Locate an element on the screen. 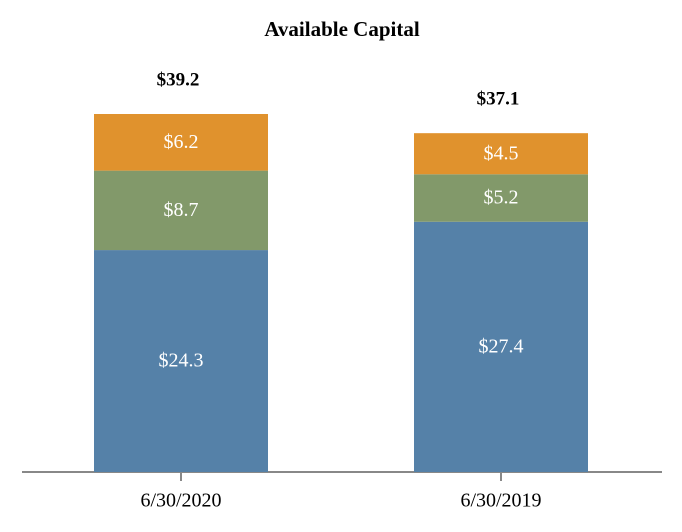  x-tick-label: 6/30/2019 is located at coordinates (500, 501).